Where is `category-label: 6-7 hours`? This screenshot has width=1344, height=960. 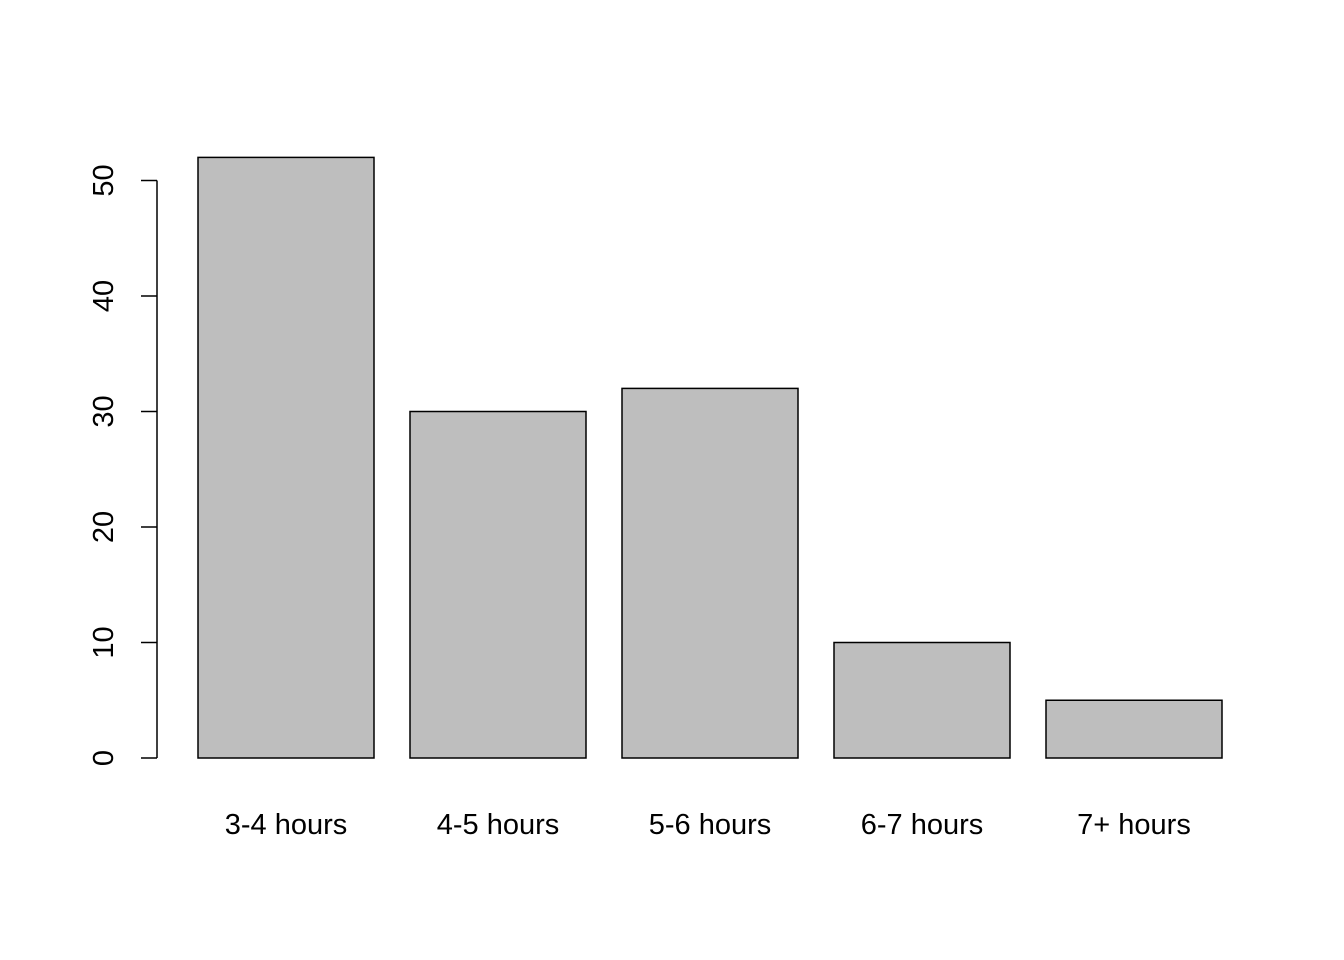
category-label: 6-7 hours is located at coordinates (922, 825).